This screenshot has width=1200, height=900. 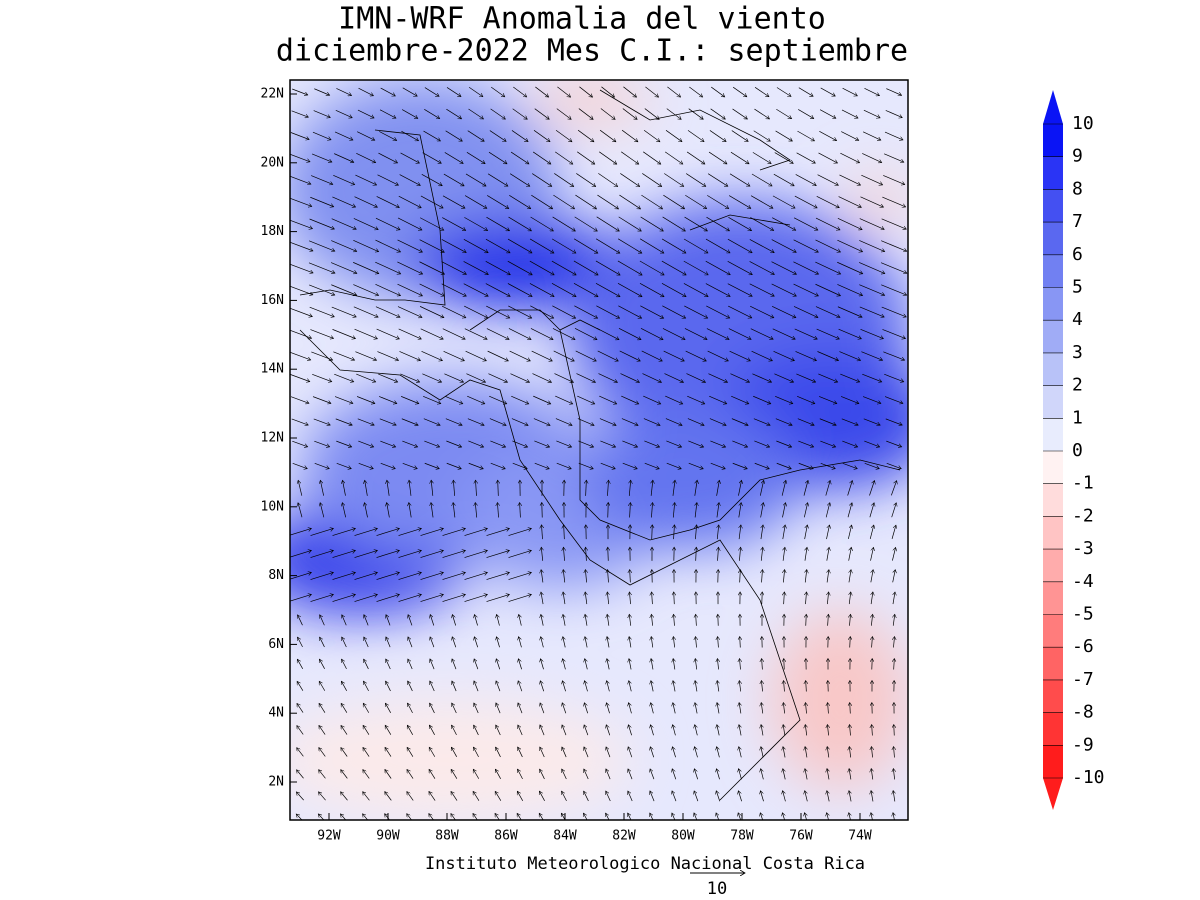 I want to click on colorbar-label: -2, so click(x=1083, y=515).